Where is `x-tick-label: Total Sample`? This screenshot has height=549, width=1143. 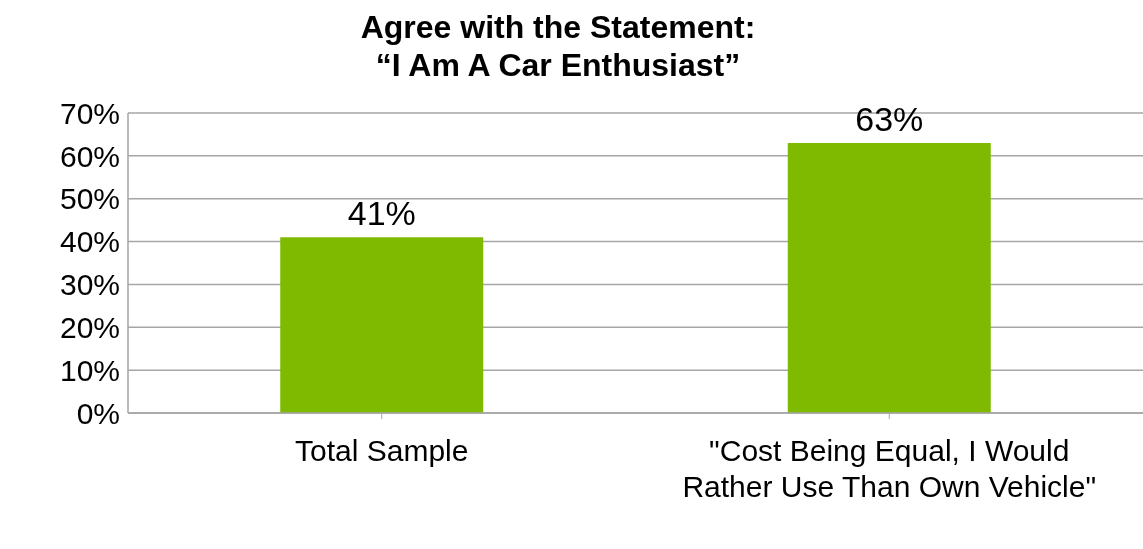 x-tick-label: Total Sample is located at coordinates (382, 450).